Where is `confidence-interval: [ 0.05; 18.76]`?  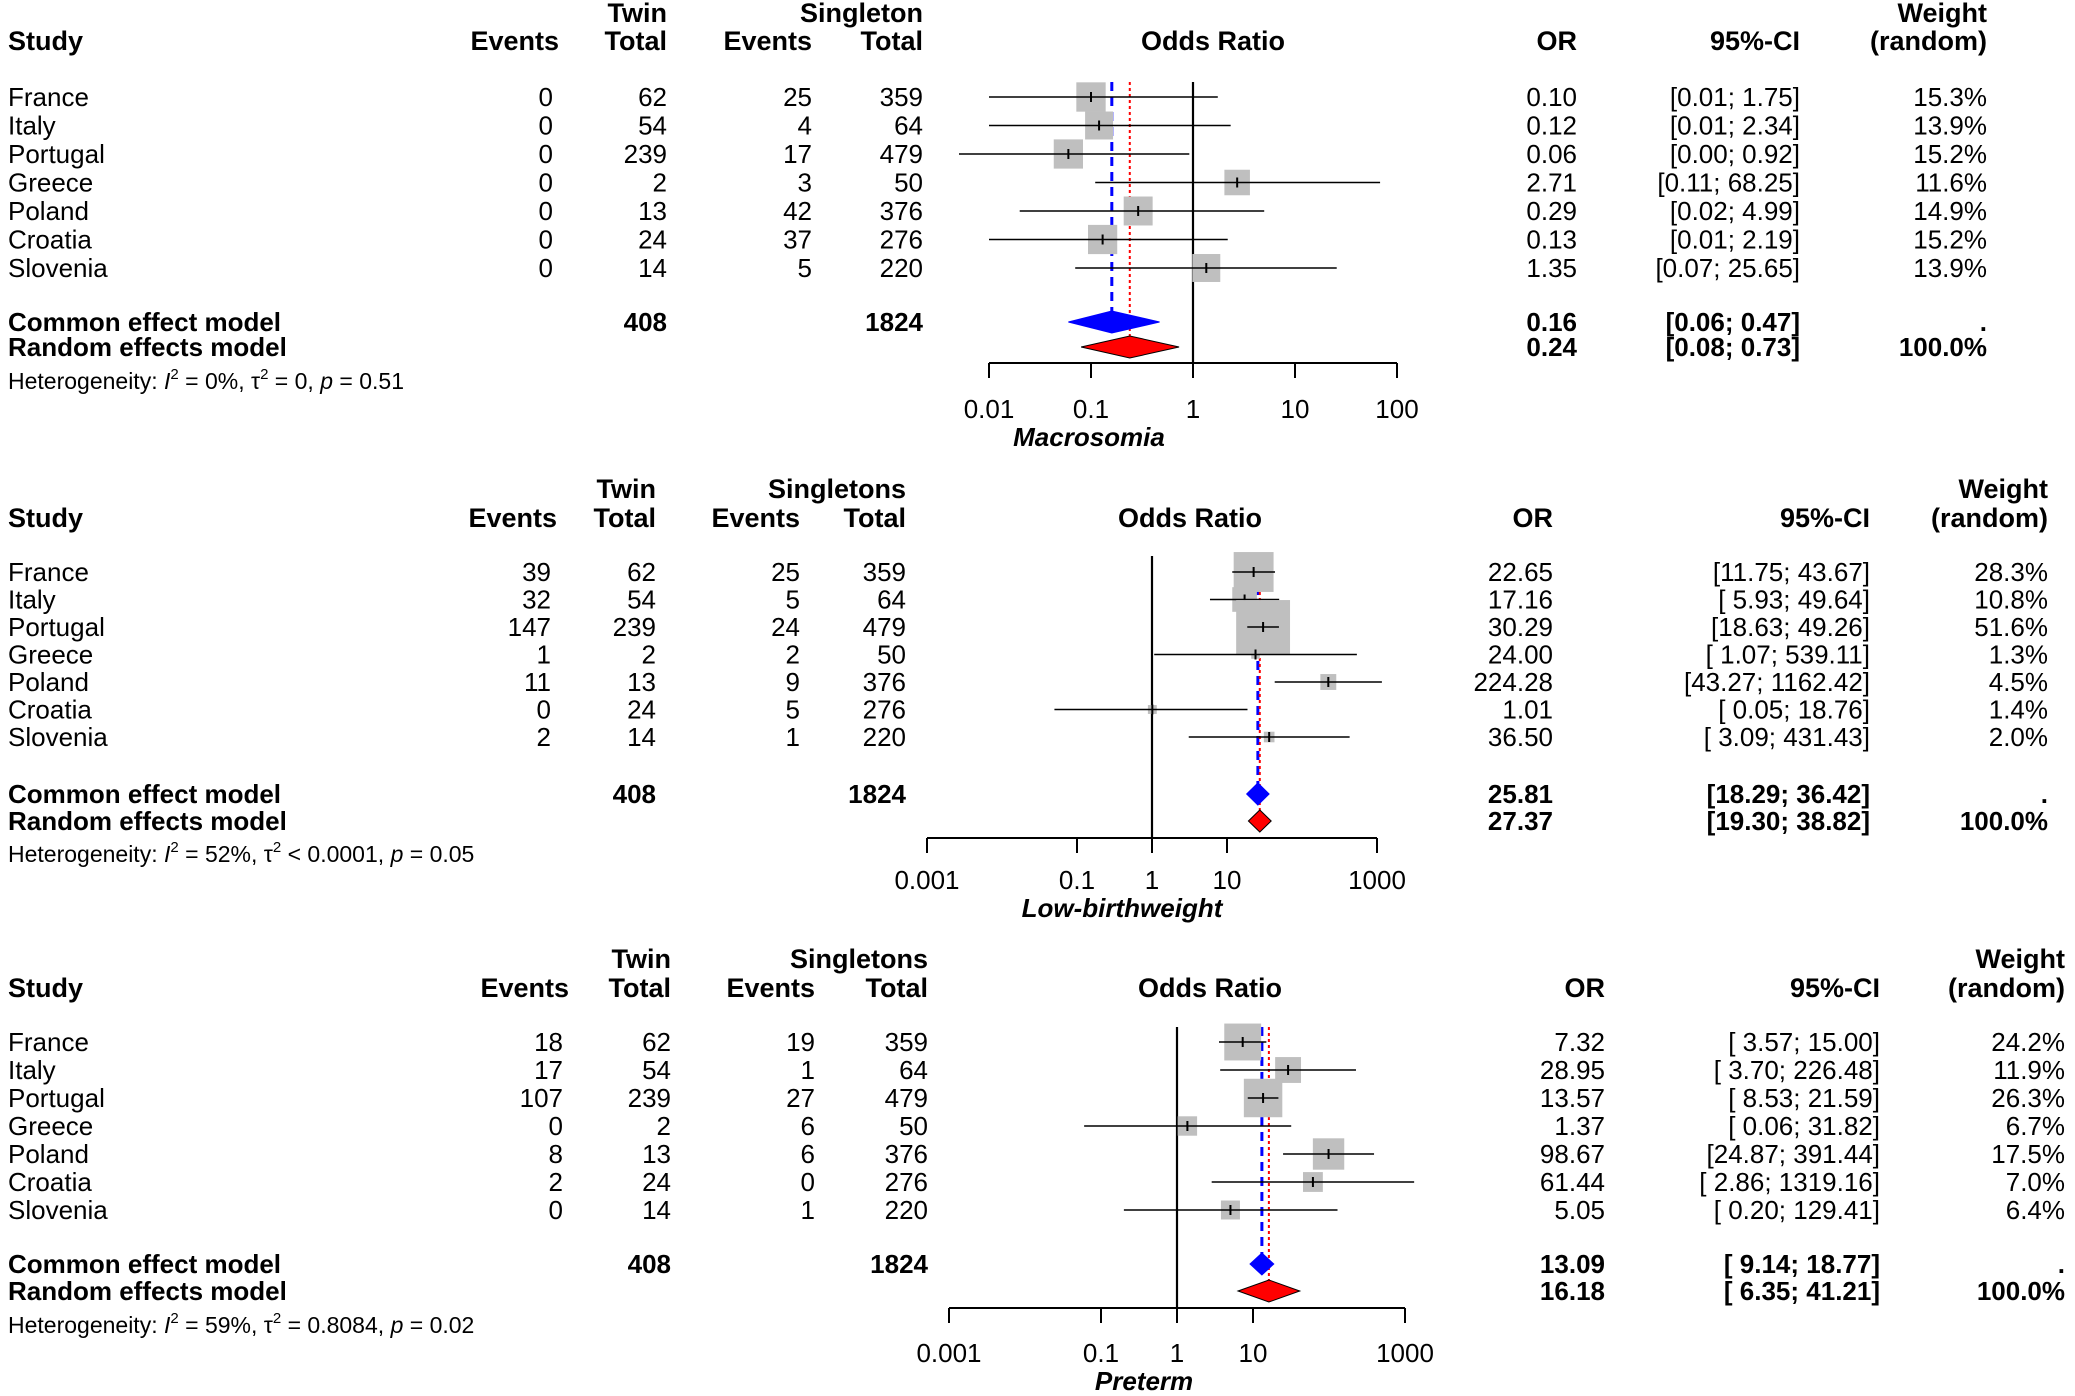 confidence-interval: [ 0.05; 18.76] is located at coordinates (1794, 710).